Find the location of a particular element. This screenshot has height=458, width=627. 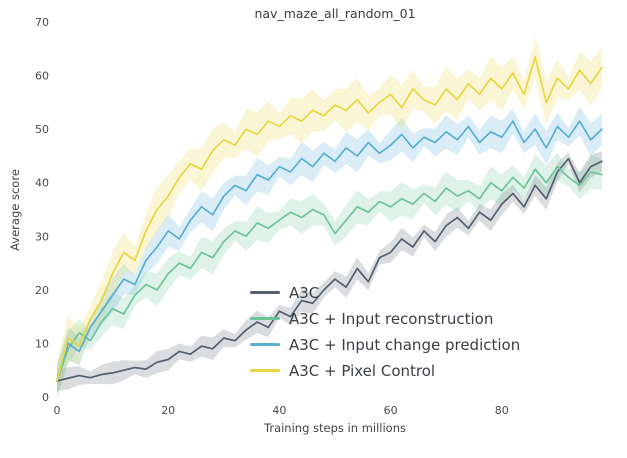

x-axis-label: Training steps in millions is located at coordinates (335, 428).